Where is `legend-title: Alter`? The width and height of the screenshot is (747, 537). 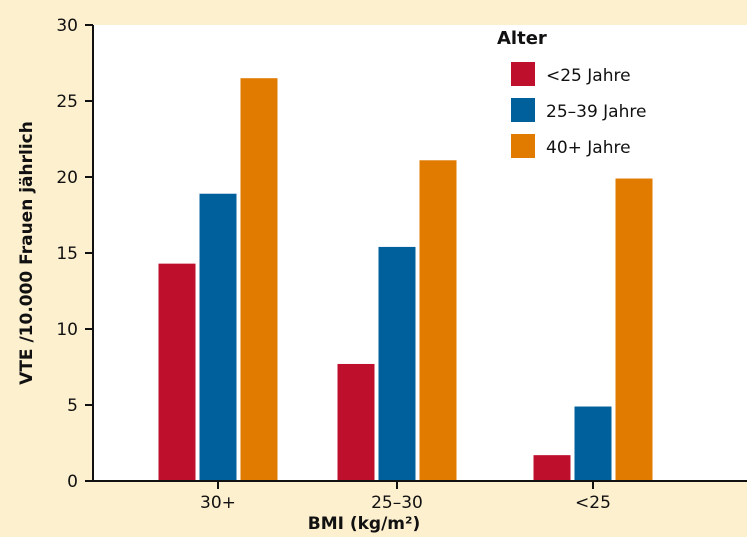
legend-title: Alter is located at coordinates (522, 38).